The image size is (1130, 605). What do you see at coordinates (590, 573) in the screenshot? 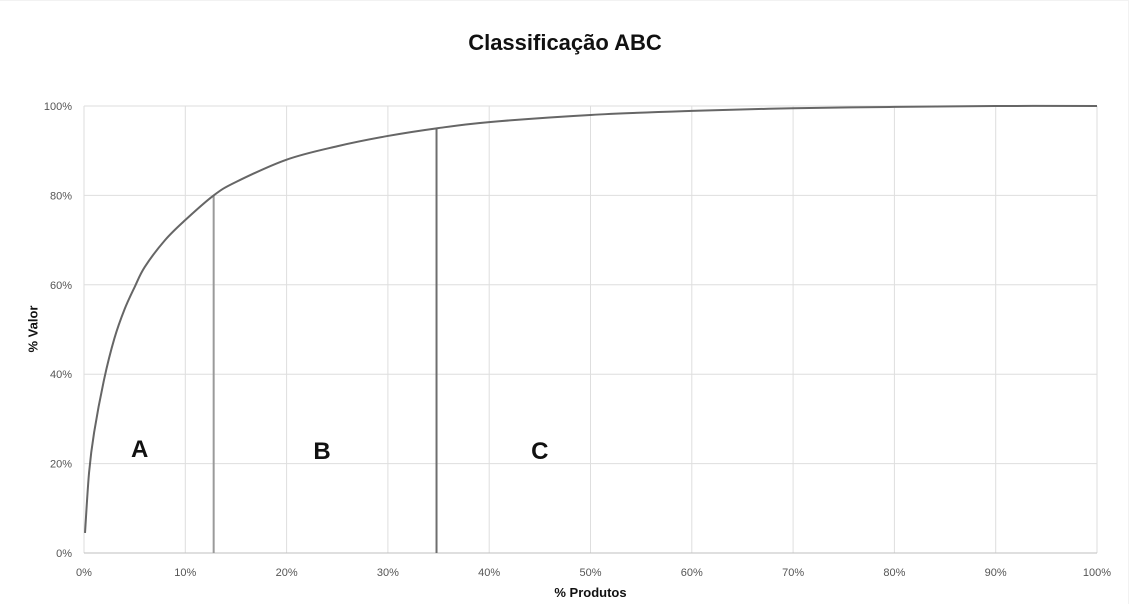
I see `x-tick-label: 50%` at bounding box center [590, 573].